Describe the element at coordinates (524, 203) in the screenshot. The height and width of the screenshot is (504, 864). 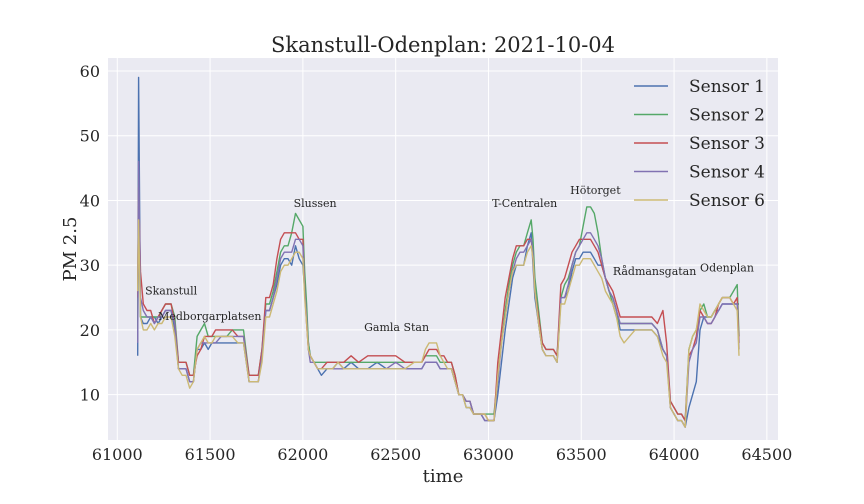
I see `station-annotation: T-Centralen` at that location.